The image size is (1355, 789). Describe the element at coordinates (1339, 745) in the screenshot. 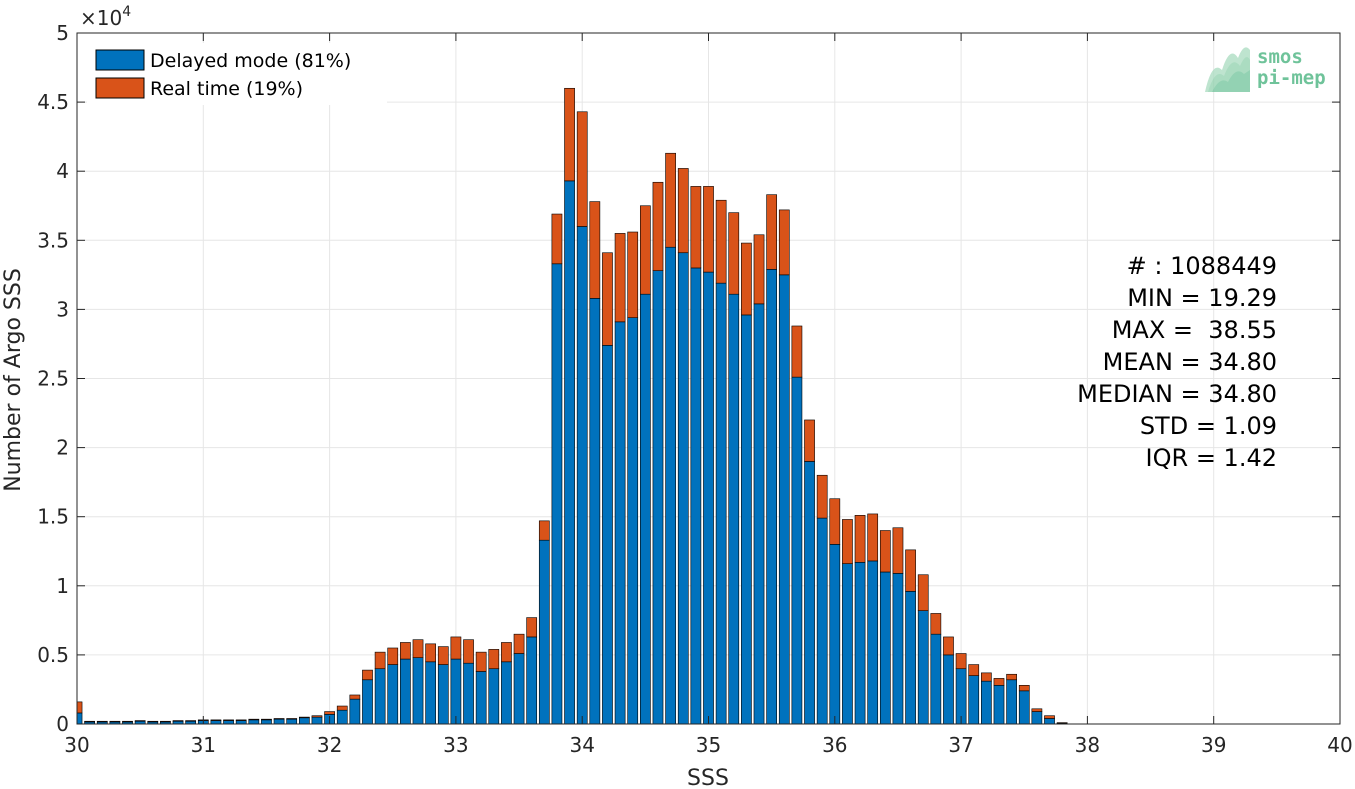

I see `x-tick-label: 40` at that location.